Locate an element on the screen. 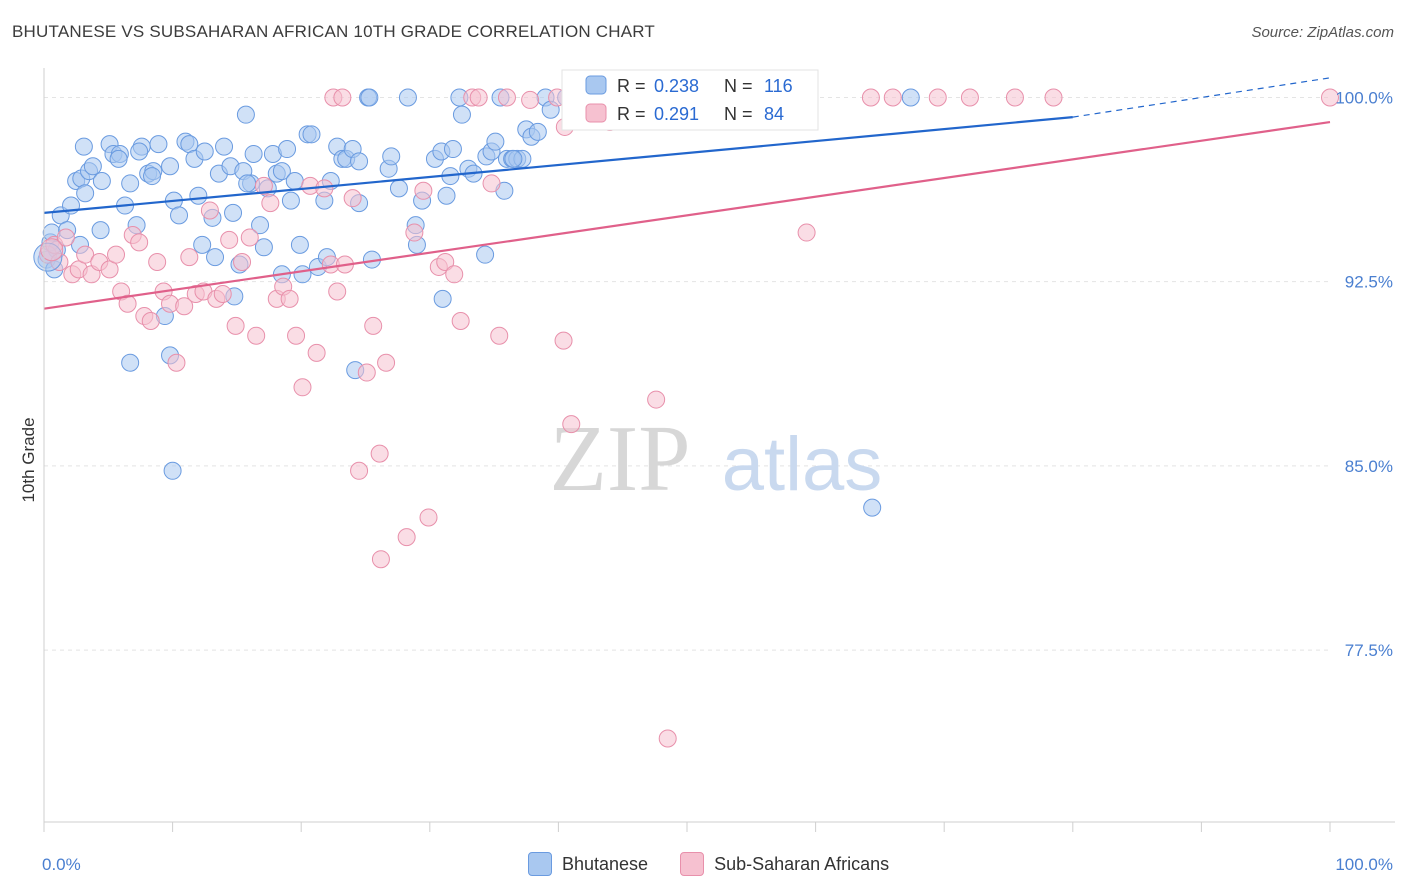 Image resolution: width=1406 pixels, height=892 pixels. y-tick-label: 92.5% is located at coordinates (1369, 282).